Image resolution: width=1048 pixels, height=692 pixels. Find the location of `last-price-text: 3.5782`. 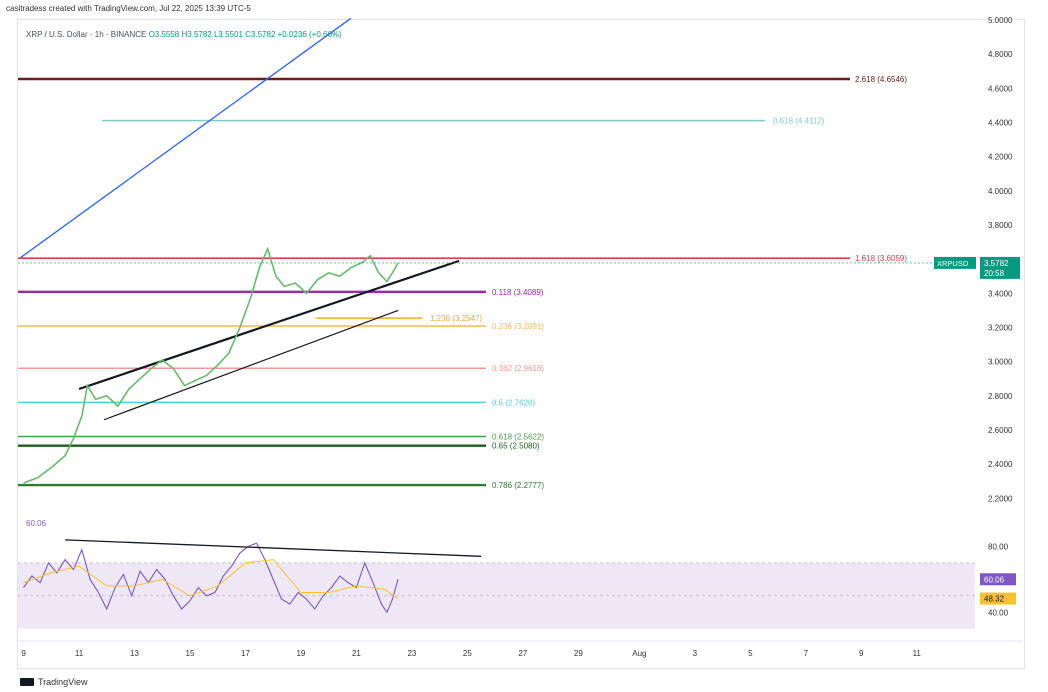

last-price-text: 3.5782 is located at coordinates (996, 263).